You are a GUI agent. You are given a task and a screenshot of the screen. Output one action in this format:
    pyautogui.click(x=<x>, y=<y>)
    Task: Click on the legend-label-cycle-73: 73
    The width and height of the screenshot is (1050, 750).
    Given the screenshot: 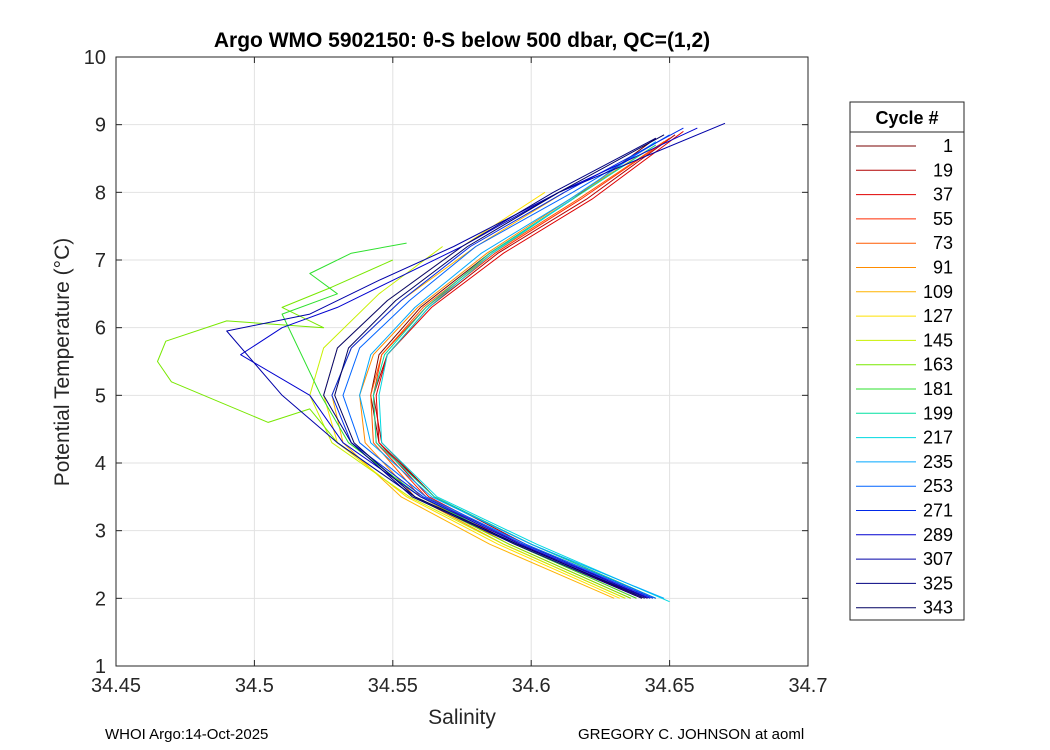 What is the action you would take?
    pyautogui.click(x=943, y=243)
    